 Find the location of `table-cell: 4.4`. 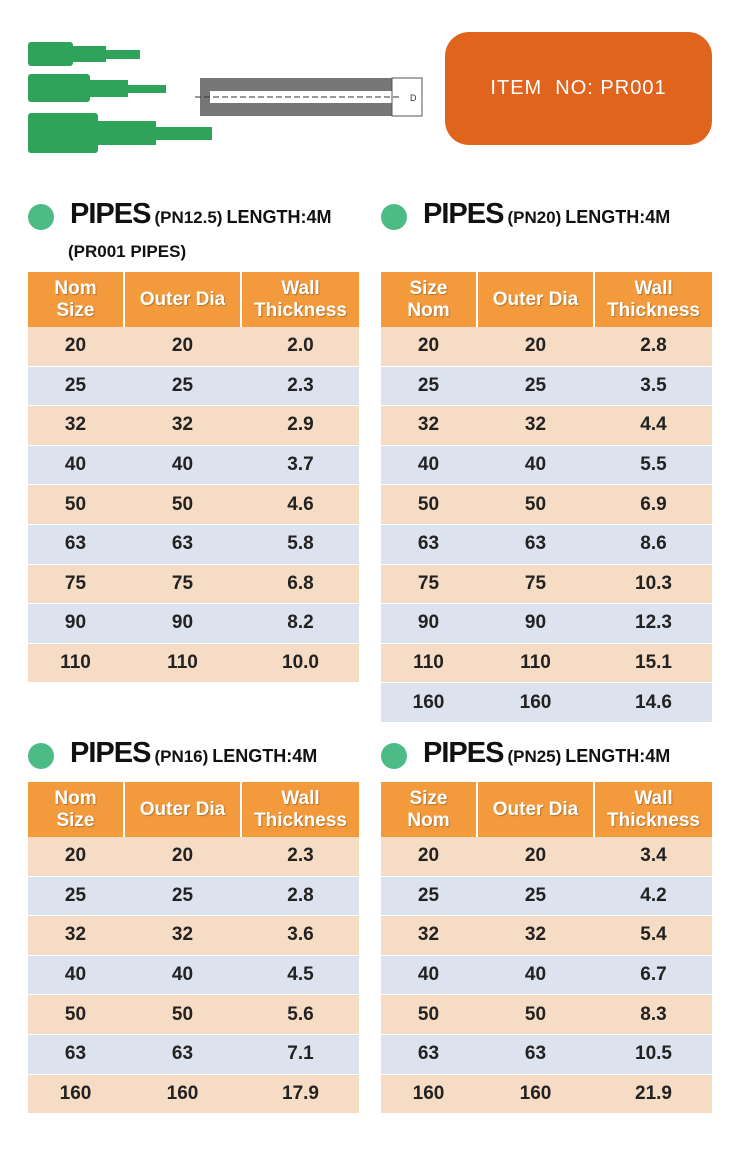

table-cell: 4.4 is located at coordinates (653, 425).